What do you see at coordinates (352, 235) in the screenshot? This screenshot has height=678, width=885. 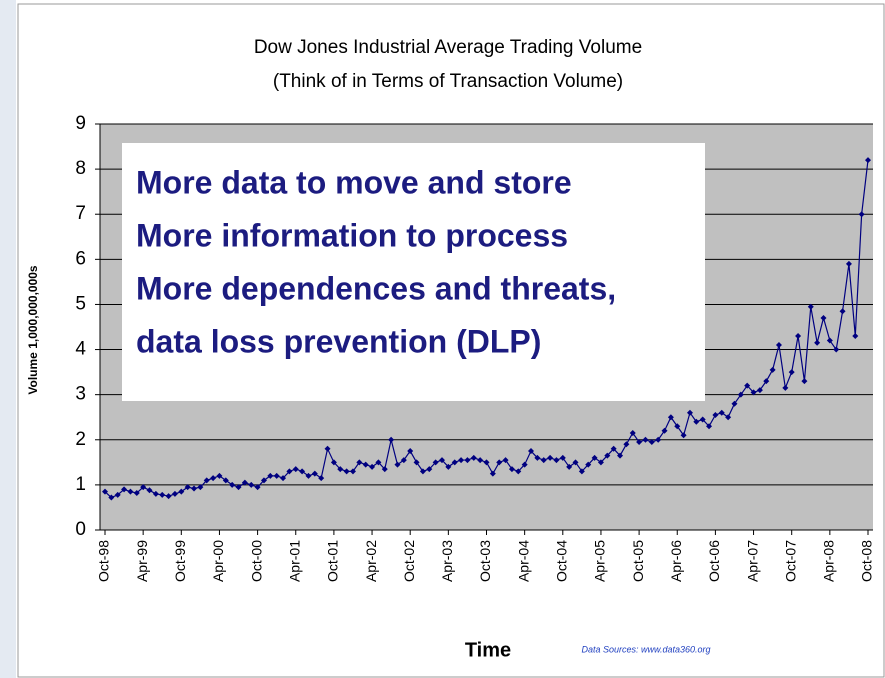 I see `annotation-text: More information to process` at bounding box center [352, 235].